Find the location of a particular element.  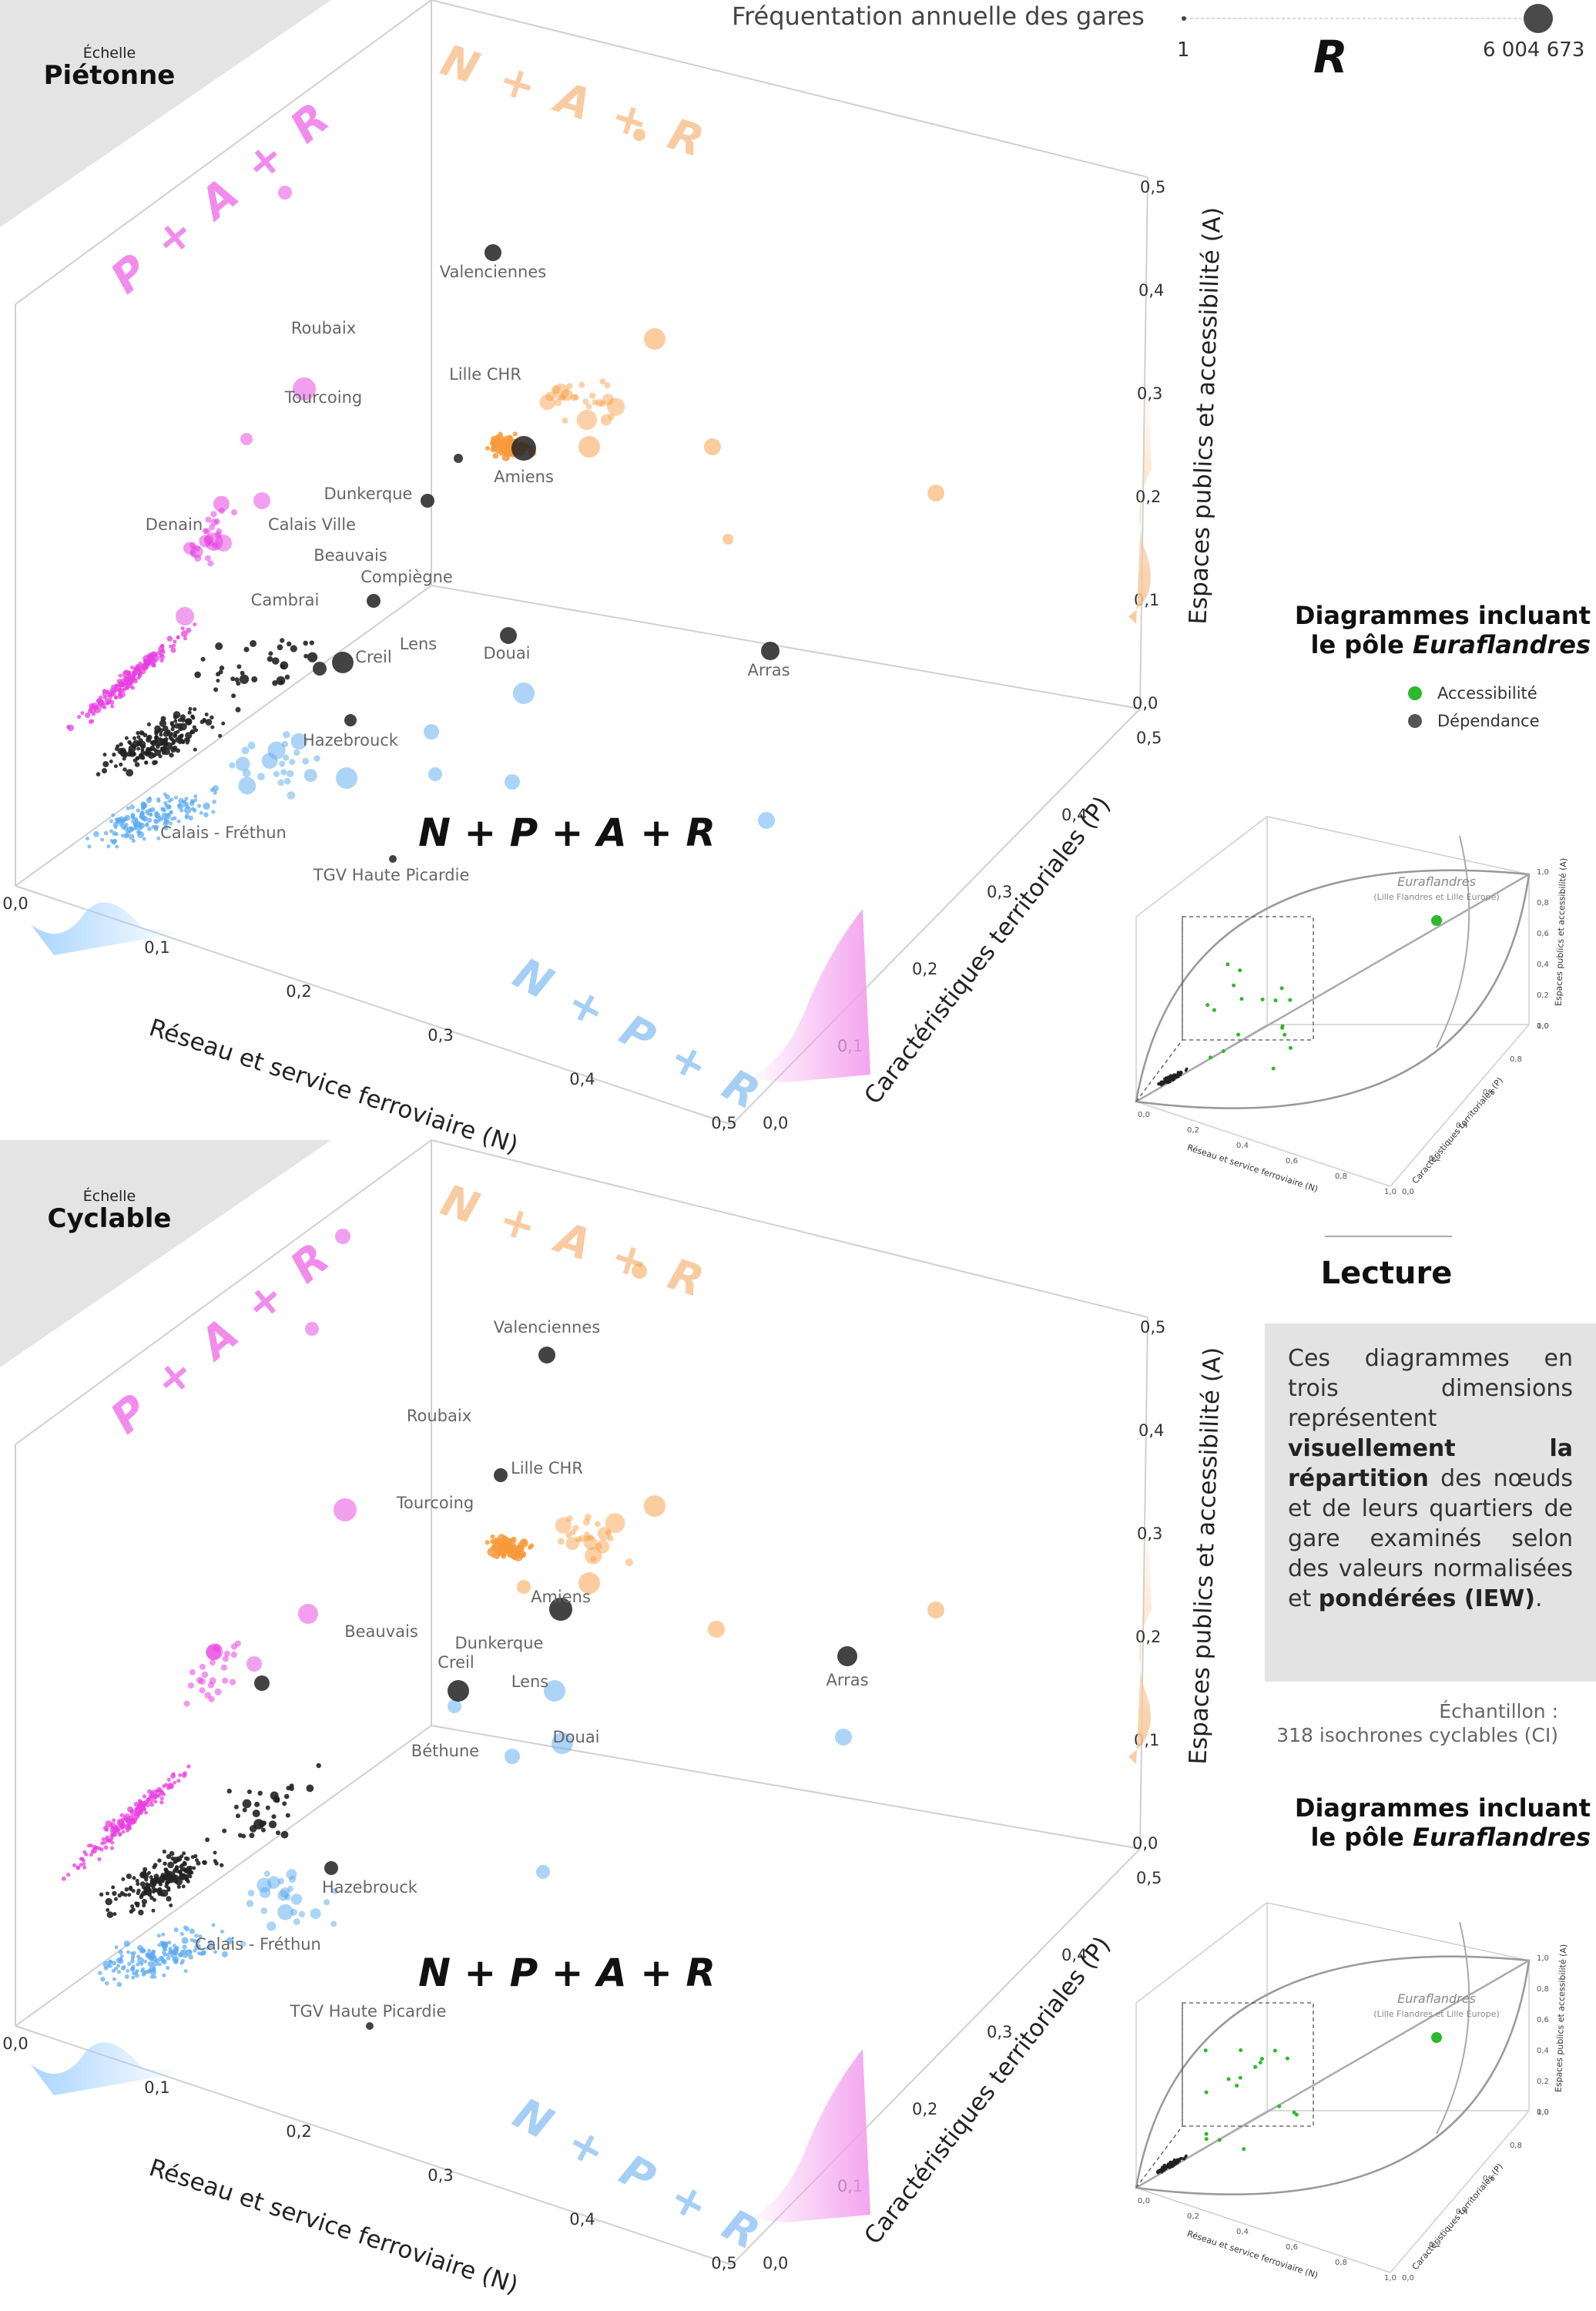

lecture-title: Lecture is located at coordinates (1386, 1273).